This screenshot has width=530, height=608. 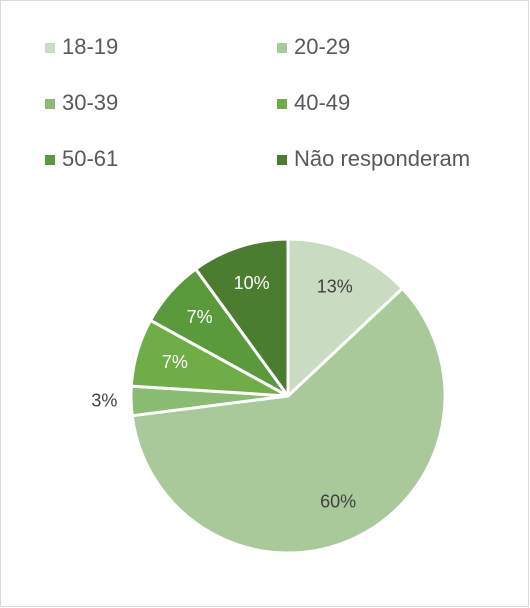 What do you see at coordinates (338, 501) in the screenshot?
I see `data-label: 60%` at bounding box center [338, 501].